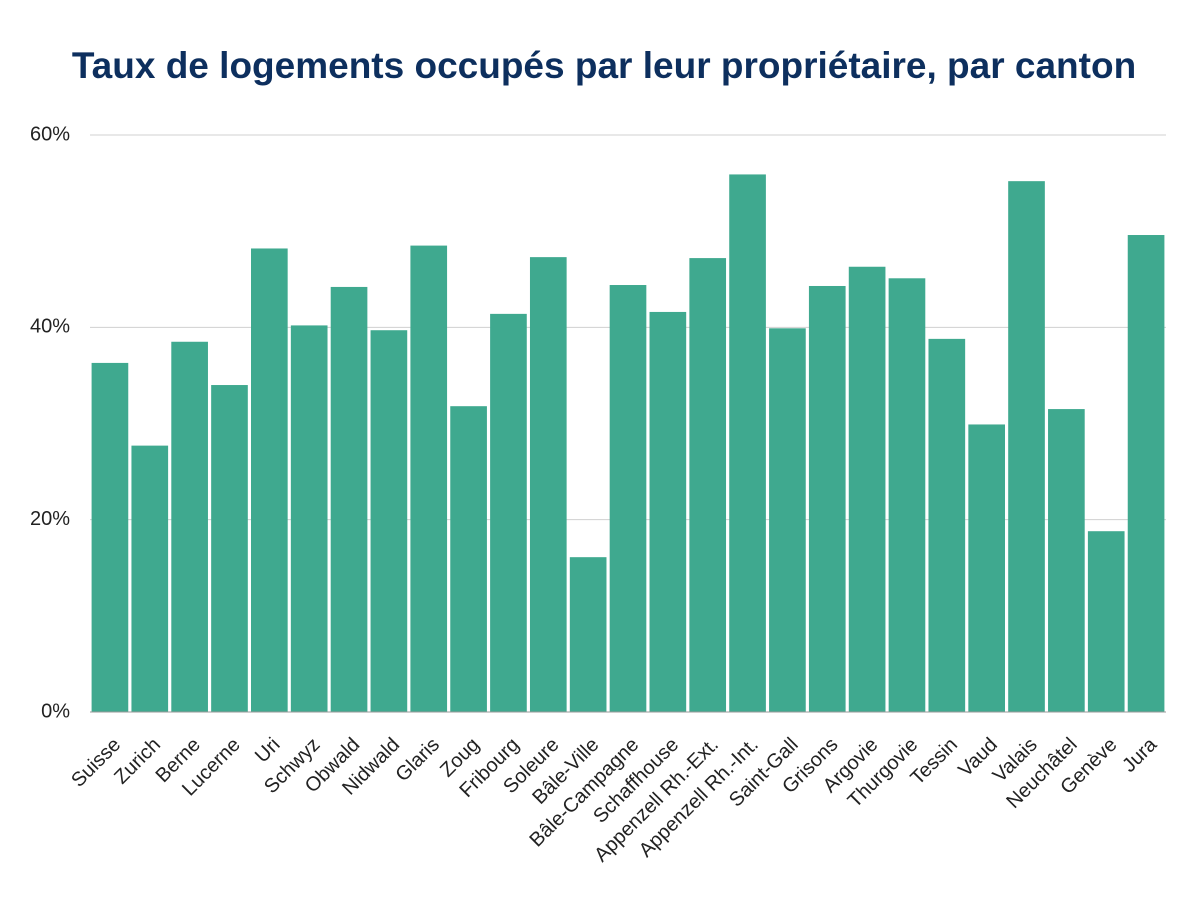  What do you see at coordinates (137, 761) in the screenshot?
I see `x-tick-label: Zurich` at bounding box center [137, 761].